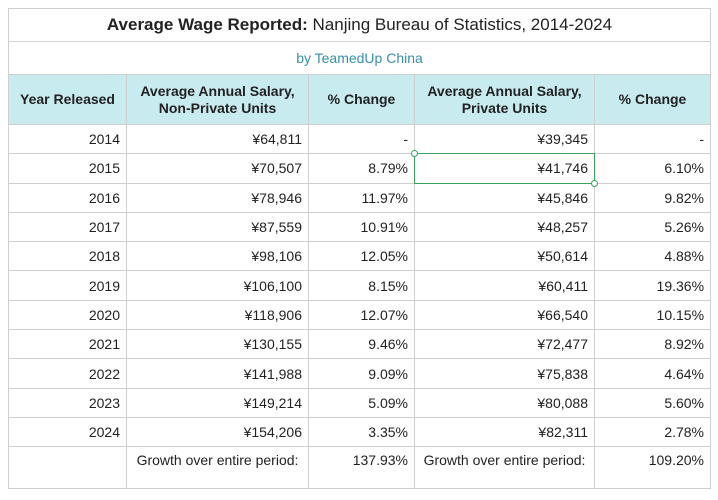 The height and width of the screenshot is (500, 718). What do you see at coordinates (652, 432) in the screenshot?
I see `change-private-cell: 2.78%` at bounding box center [652, 432].